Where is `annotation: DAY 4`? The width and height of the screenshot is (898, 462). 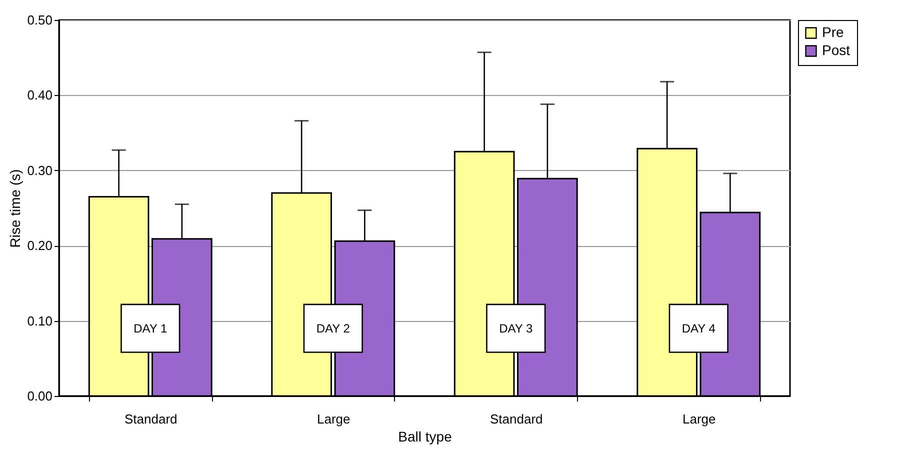
annotation: DAY 4 is located at coordinates (699, 328).